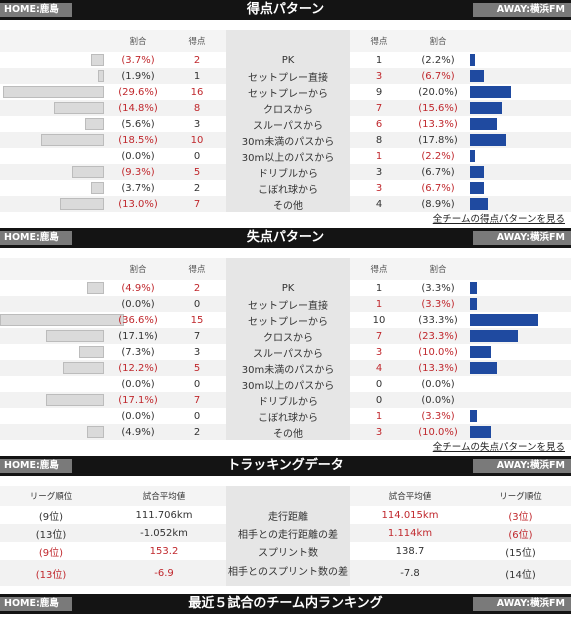 This screenshot has height=632, width=571. What do you see at coordinates (410, 533) in the screenshot?
I see `away-value: 1.114km` at bounding box center [410, 533].